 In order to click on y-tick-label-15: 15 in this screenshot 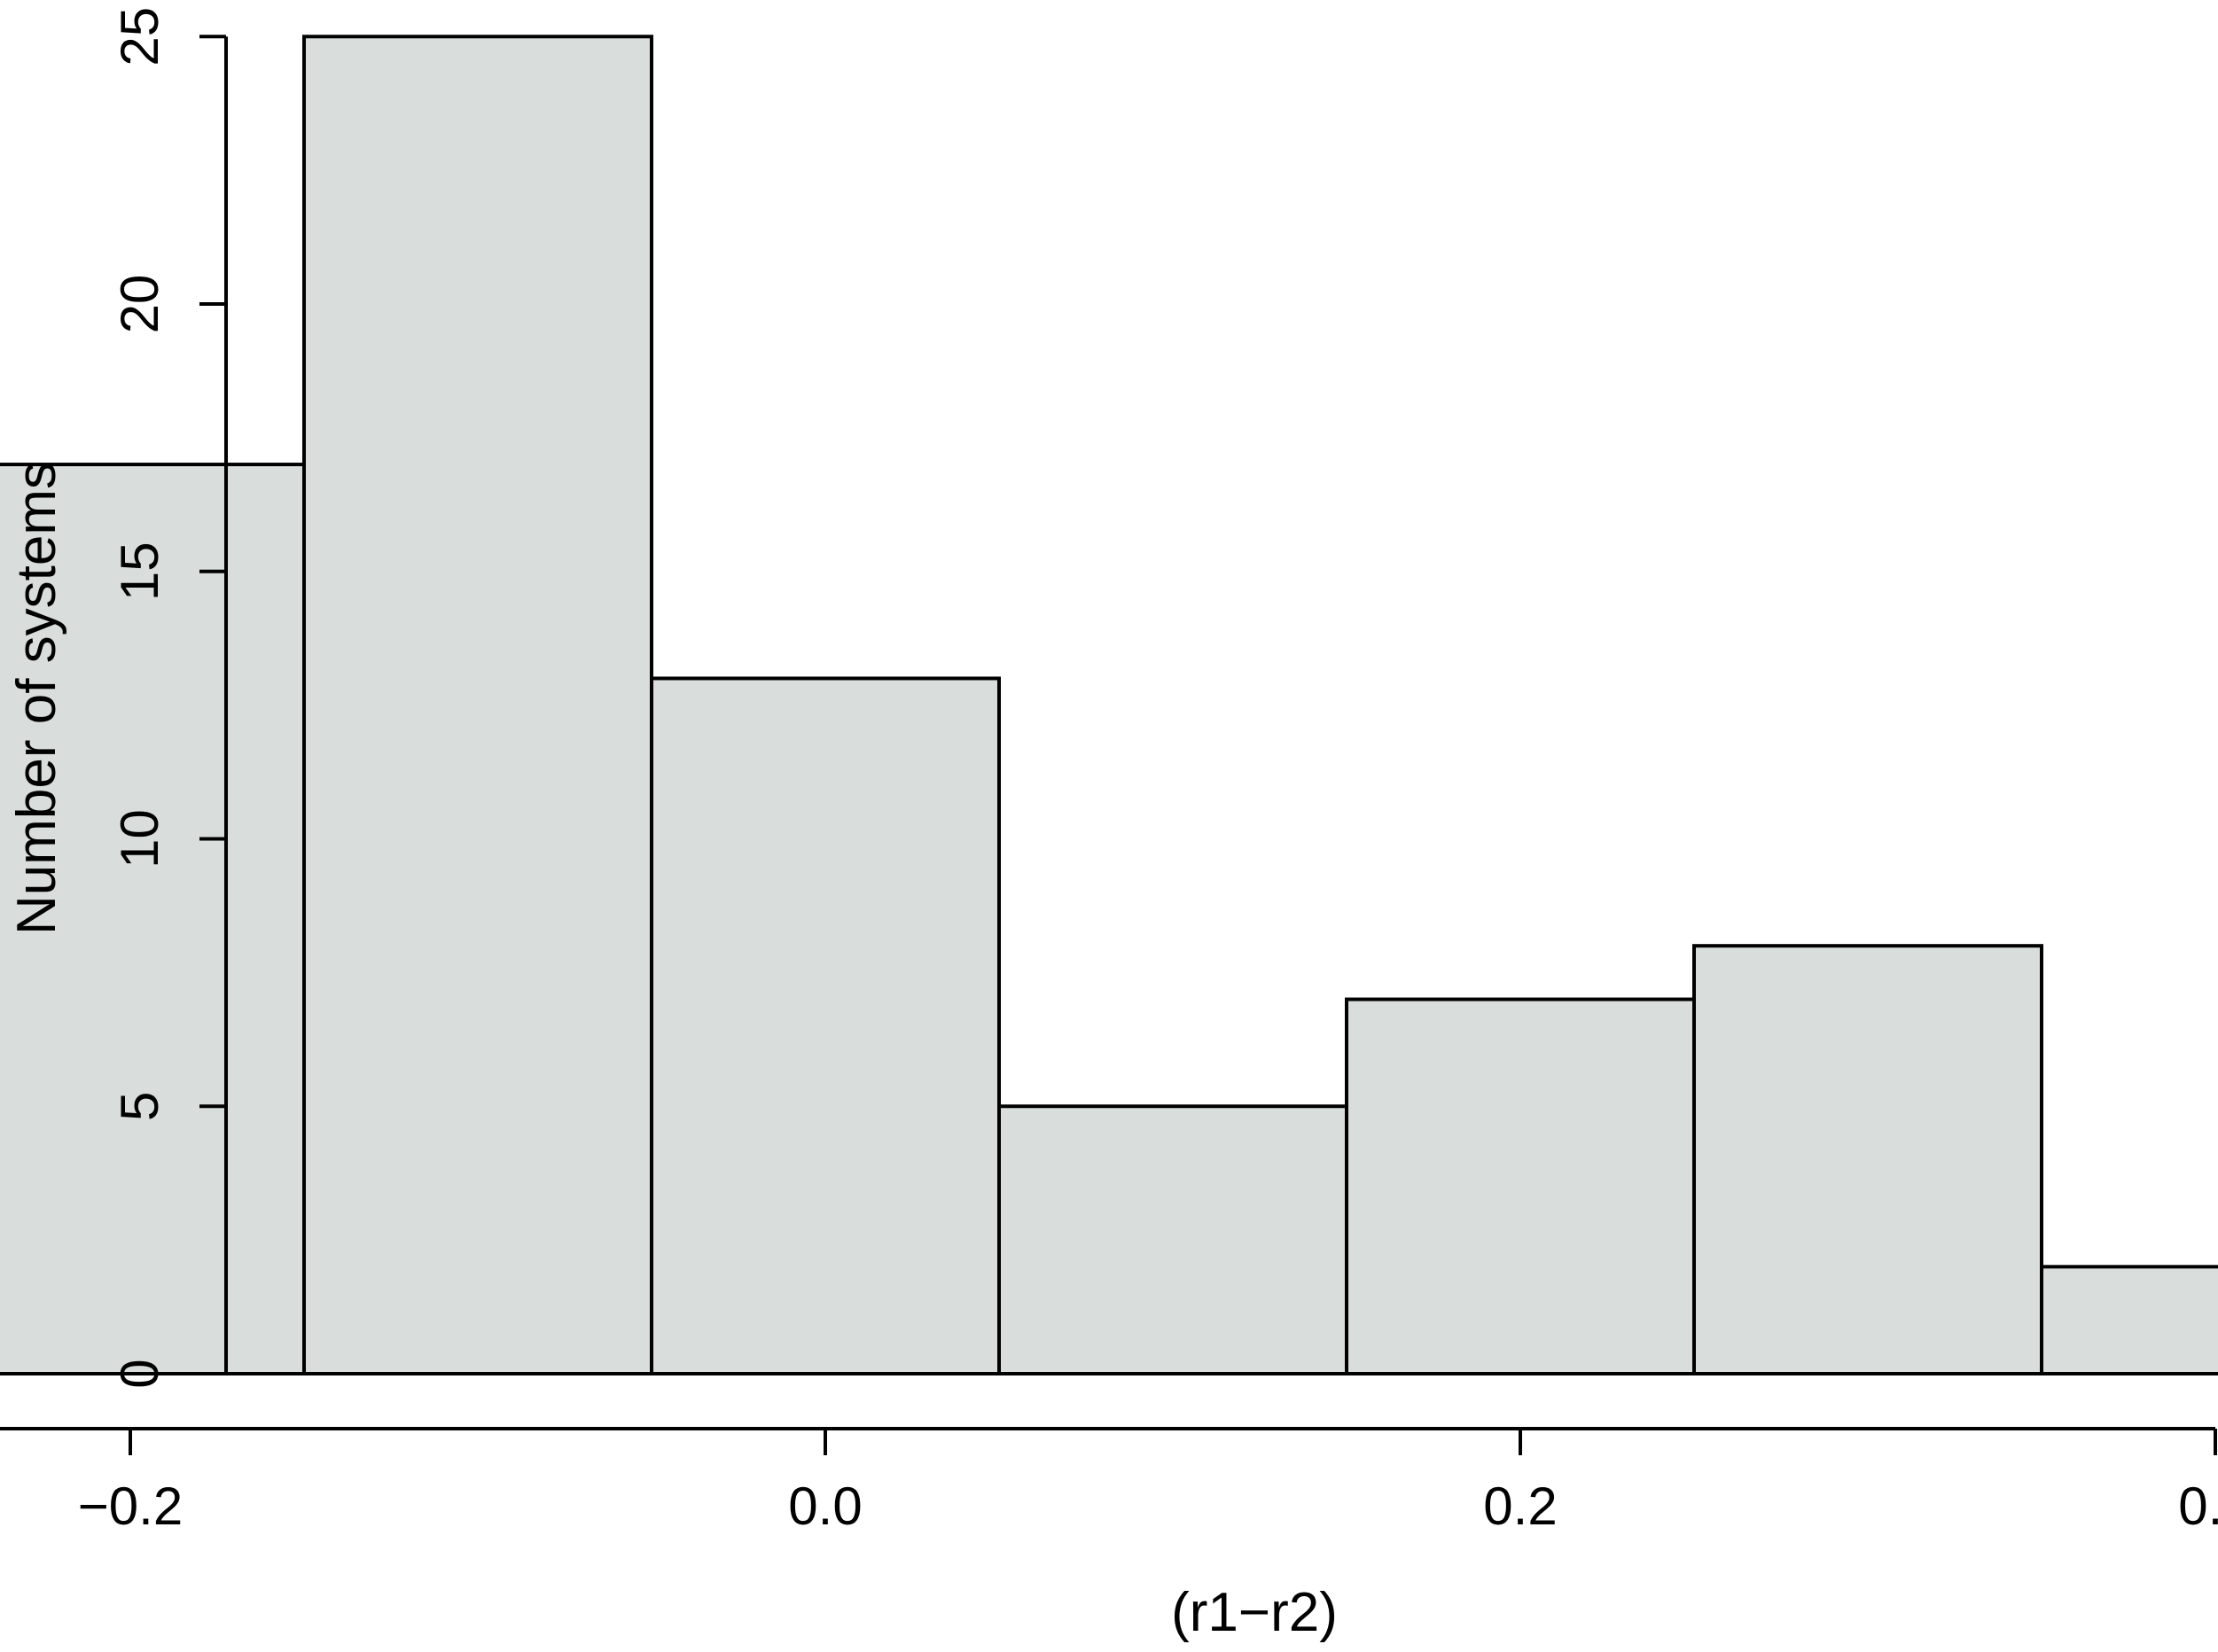, I will do `click(139, 571)`.